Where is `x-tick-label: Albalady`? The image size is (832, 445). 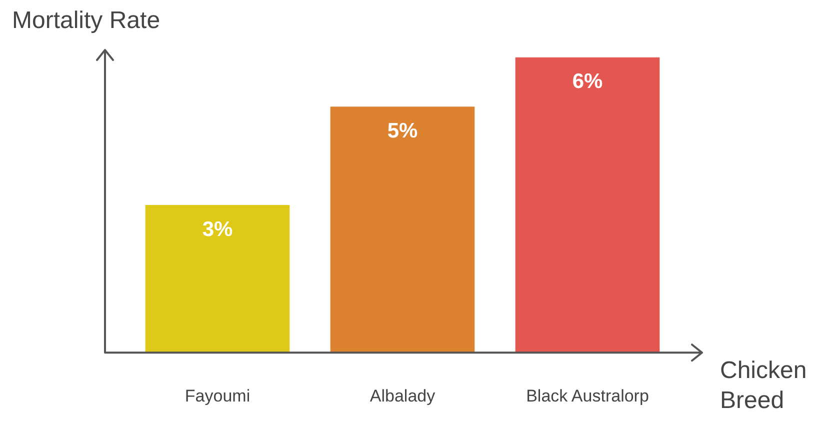 x-tick-label: Albalady is located at coordinates (403, 396).